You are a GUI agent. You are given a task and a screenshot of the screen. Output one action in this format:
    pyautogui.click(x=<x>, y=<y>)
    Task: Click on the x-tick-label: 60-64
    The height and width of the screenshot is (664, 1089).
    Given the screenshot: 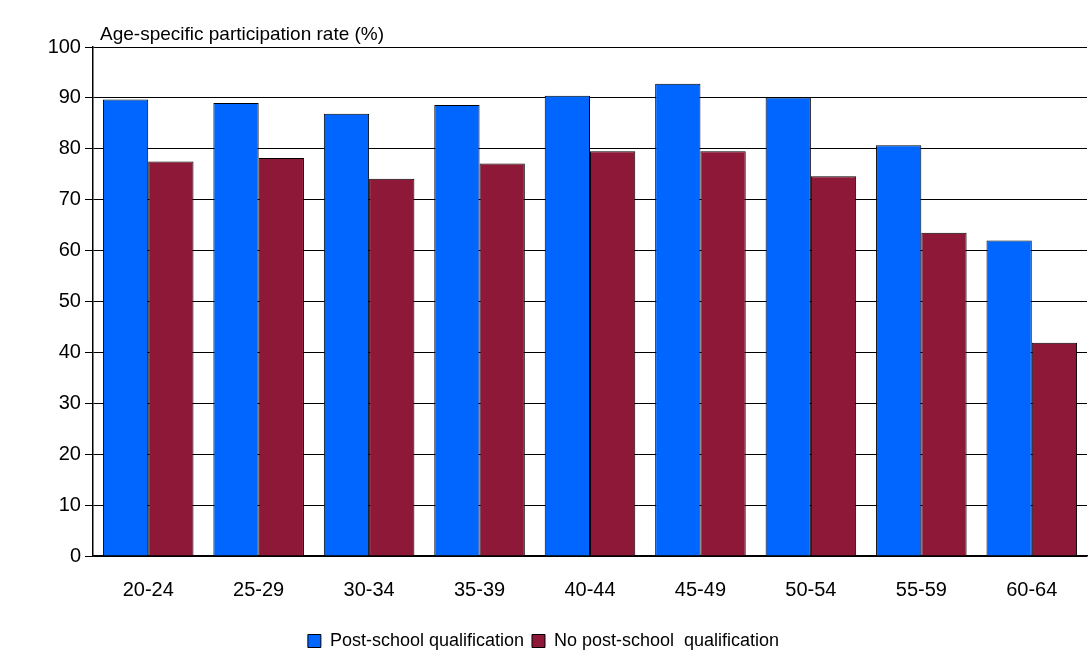 What is the action you would take?
    pyautogui.click(x=1032, y=588)
    